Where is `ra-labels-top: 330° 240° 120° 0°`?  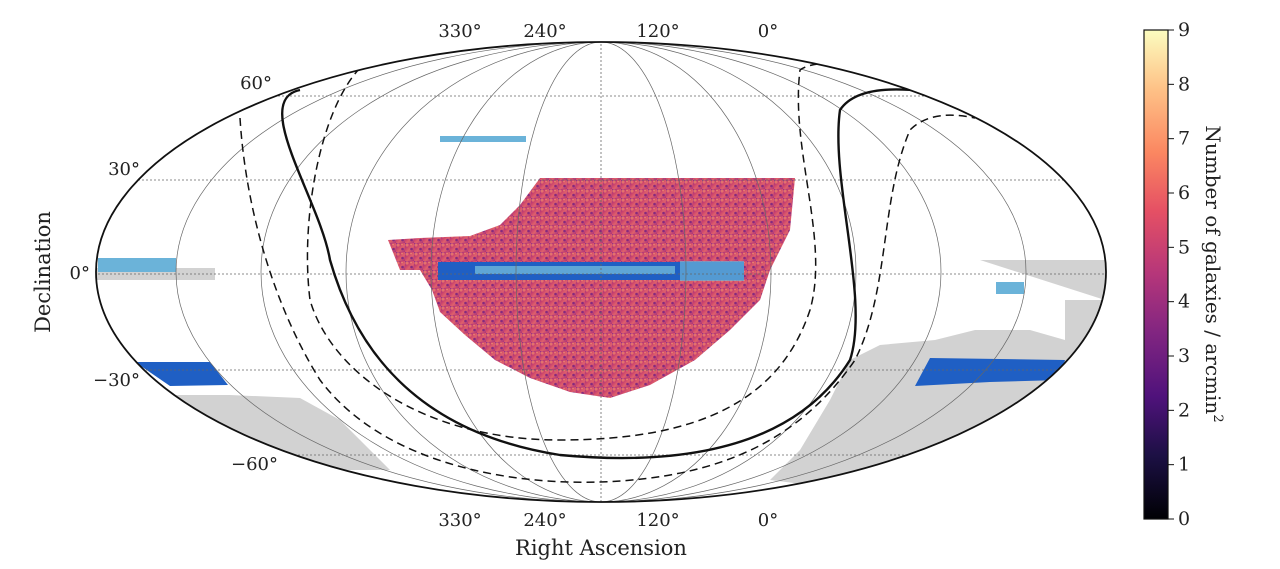 ra-labels-top: 330° 240° 120° 0° is located at coordinates (608, 31).